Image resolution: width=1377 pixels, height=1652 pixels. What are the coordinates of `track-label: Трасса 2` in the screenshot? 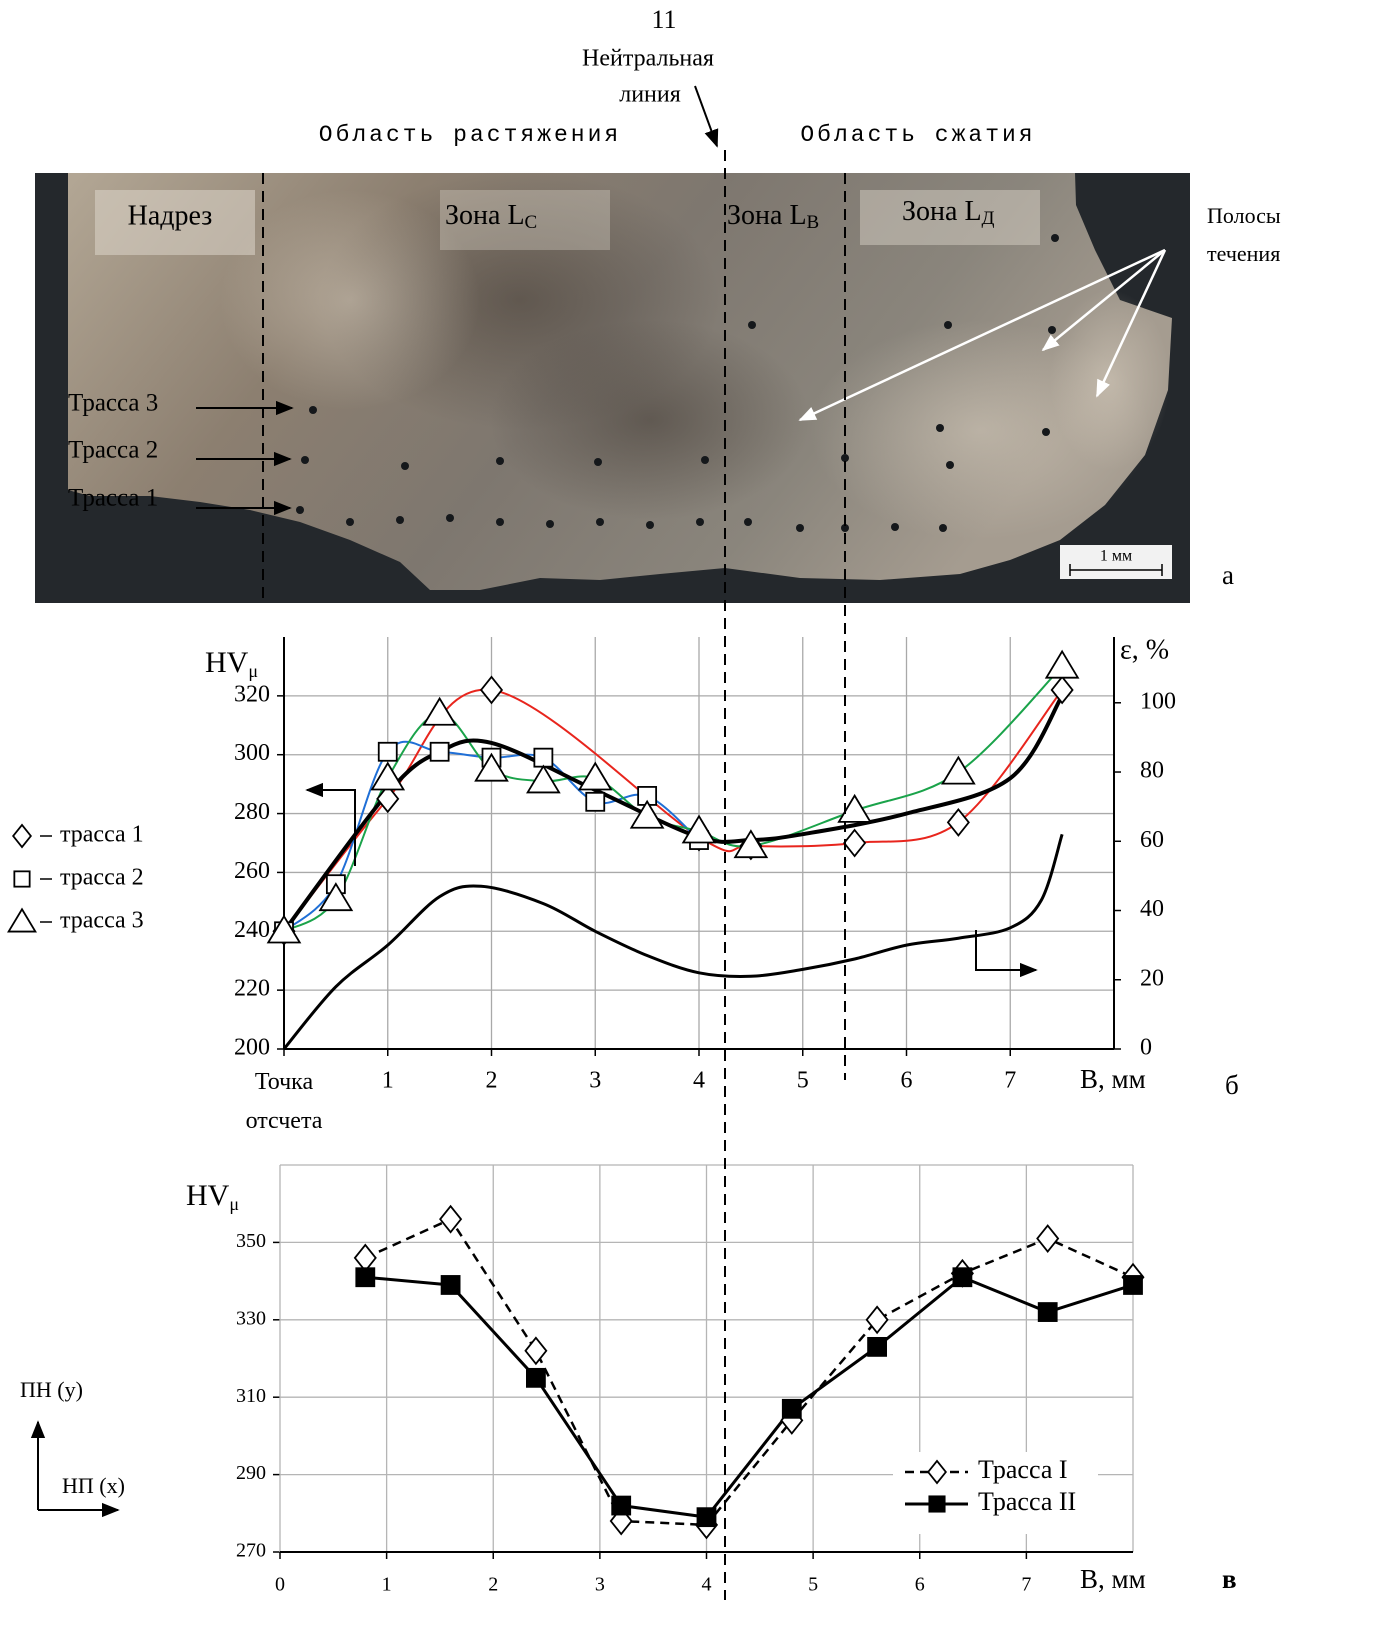 It's located at (113, 450).